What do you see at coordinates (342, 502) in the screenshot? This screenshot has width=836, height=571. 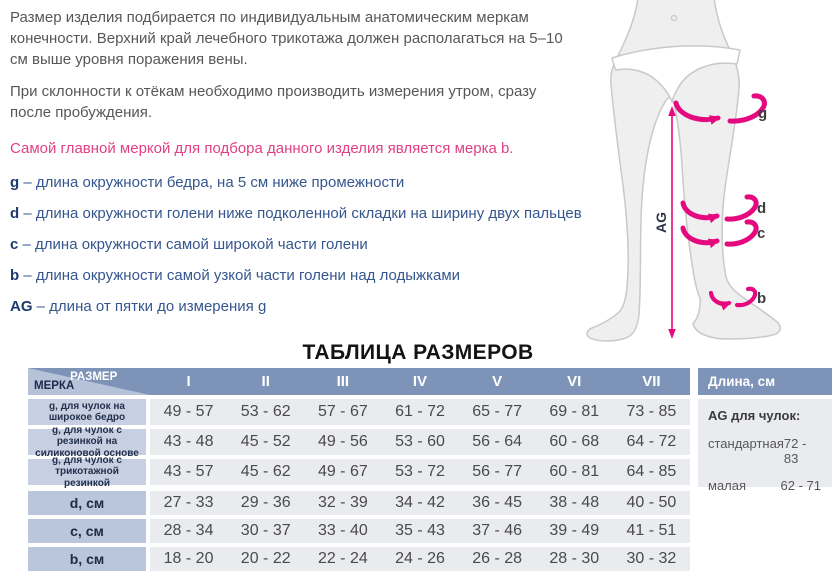 I see `table-cell: 32 - 39` at bounding box center [342, 502].